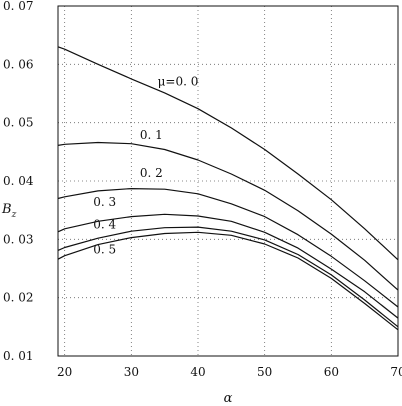 Image resolution: width=402 pixels, height=406 pixels. Describe the element at coordinates (104, 249) in the screenshot. I see `series-label: 0. 5` at that location.